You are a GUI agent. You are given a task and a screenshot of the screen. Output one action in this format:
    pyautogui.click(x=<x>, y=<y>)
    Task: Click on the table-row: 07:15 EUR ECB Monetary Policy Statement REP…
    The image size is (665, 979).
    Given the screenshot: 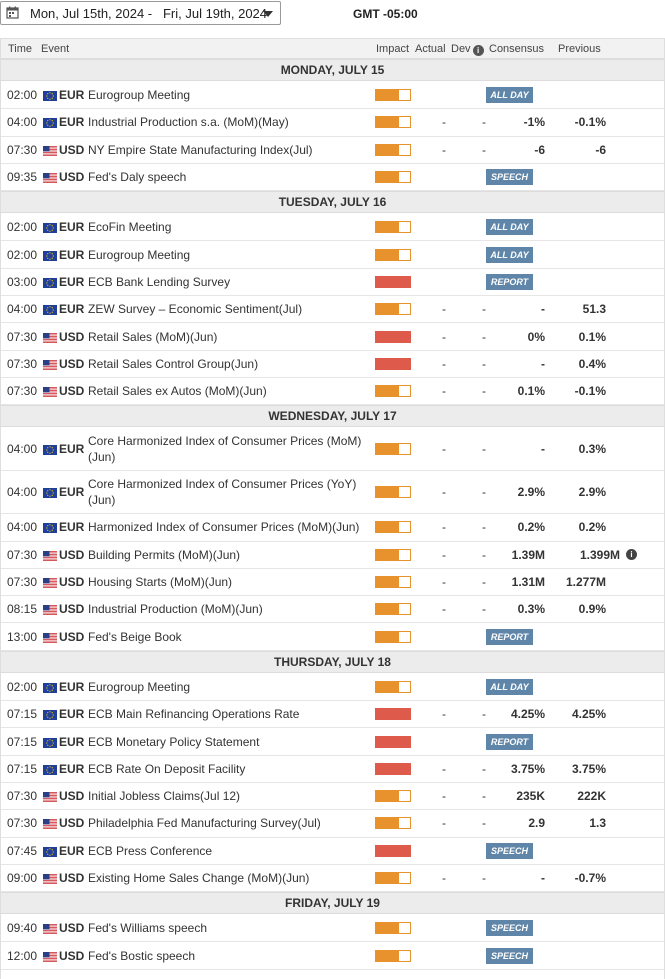 What is the action you would take?
    pyautogui.click(x=332, y=742)
    